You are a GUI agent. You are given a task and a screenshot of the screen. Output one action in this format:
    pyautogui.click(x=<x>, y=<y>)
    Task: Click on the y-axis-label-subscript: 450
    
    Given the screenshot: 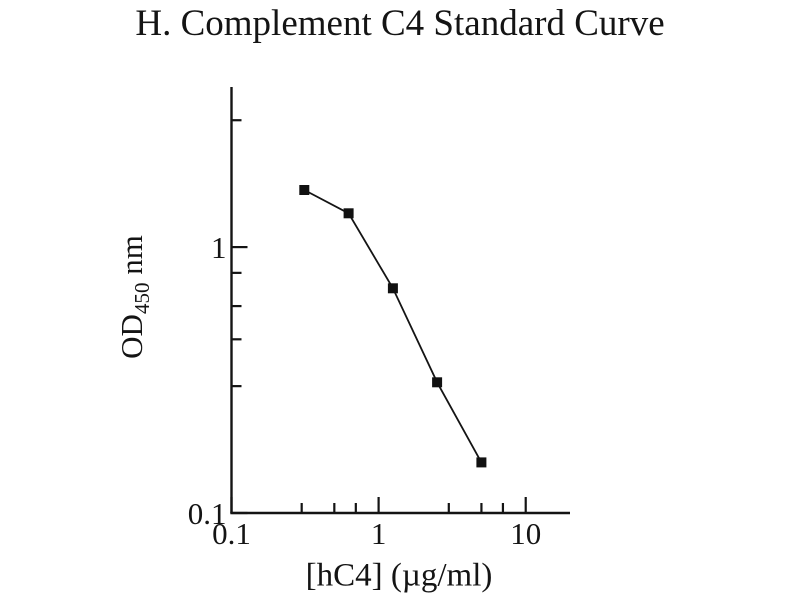 What is the action you would take?
    pyautogui.click(x=142, y=298)
    